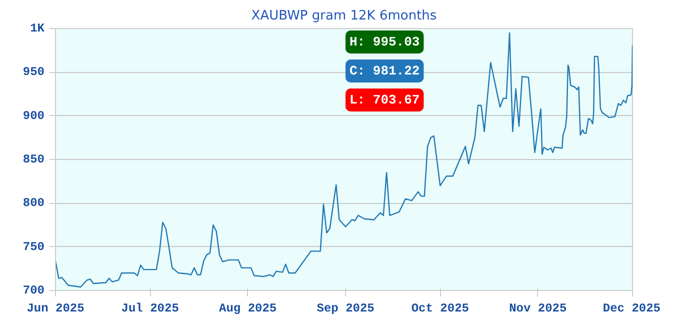 This screenshot has width=680, height=320. I want to click on x-tick-label: Aug 2025, so click(248, 309).